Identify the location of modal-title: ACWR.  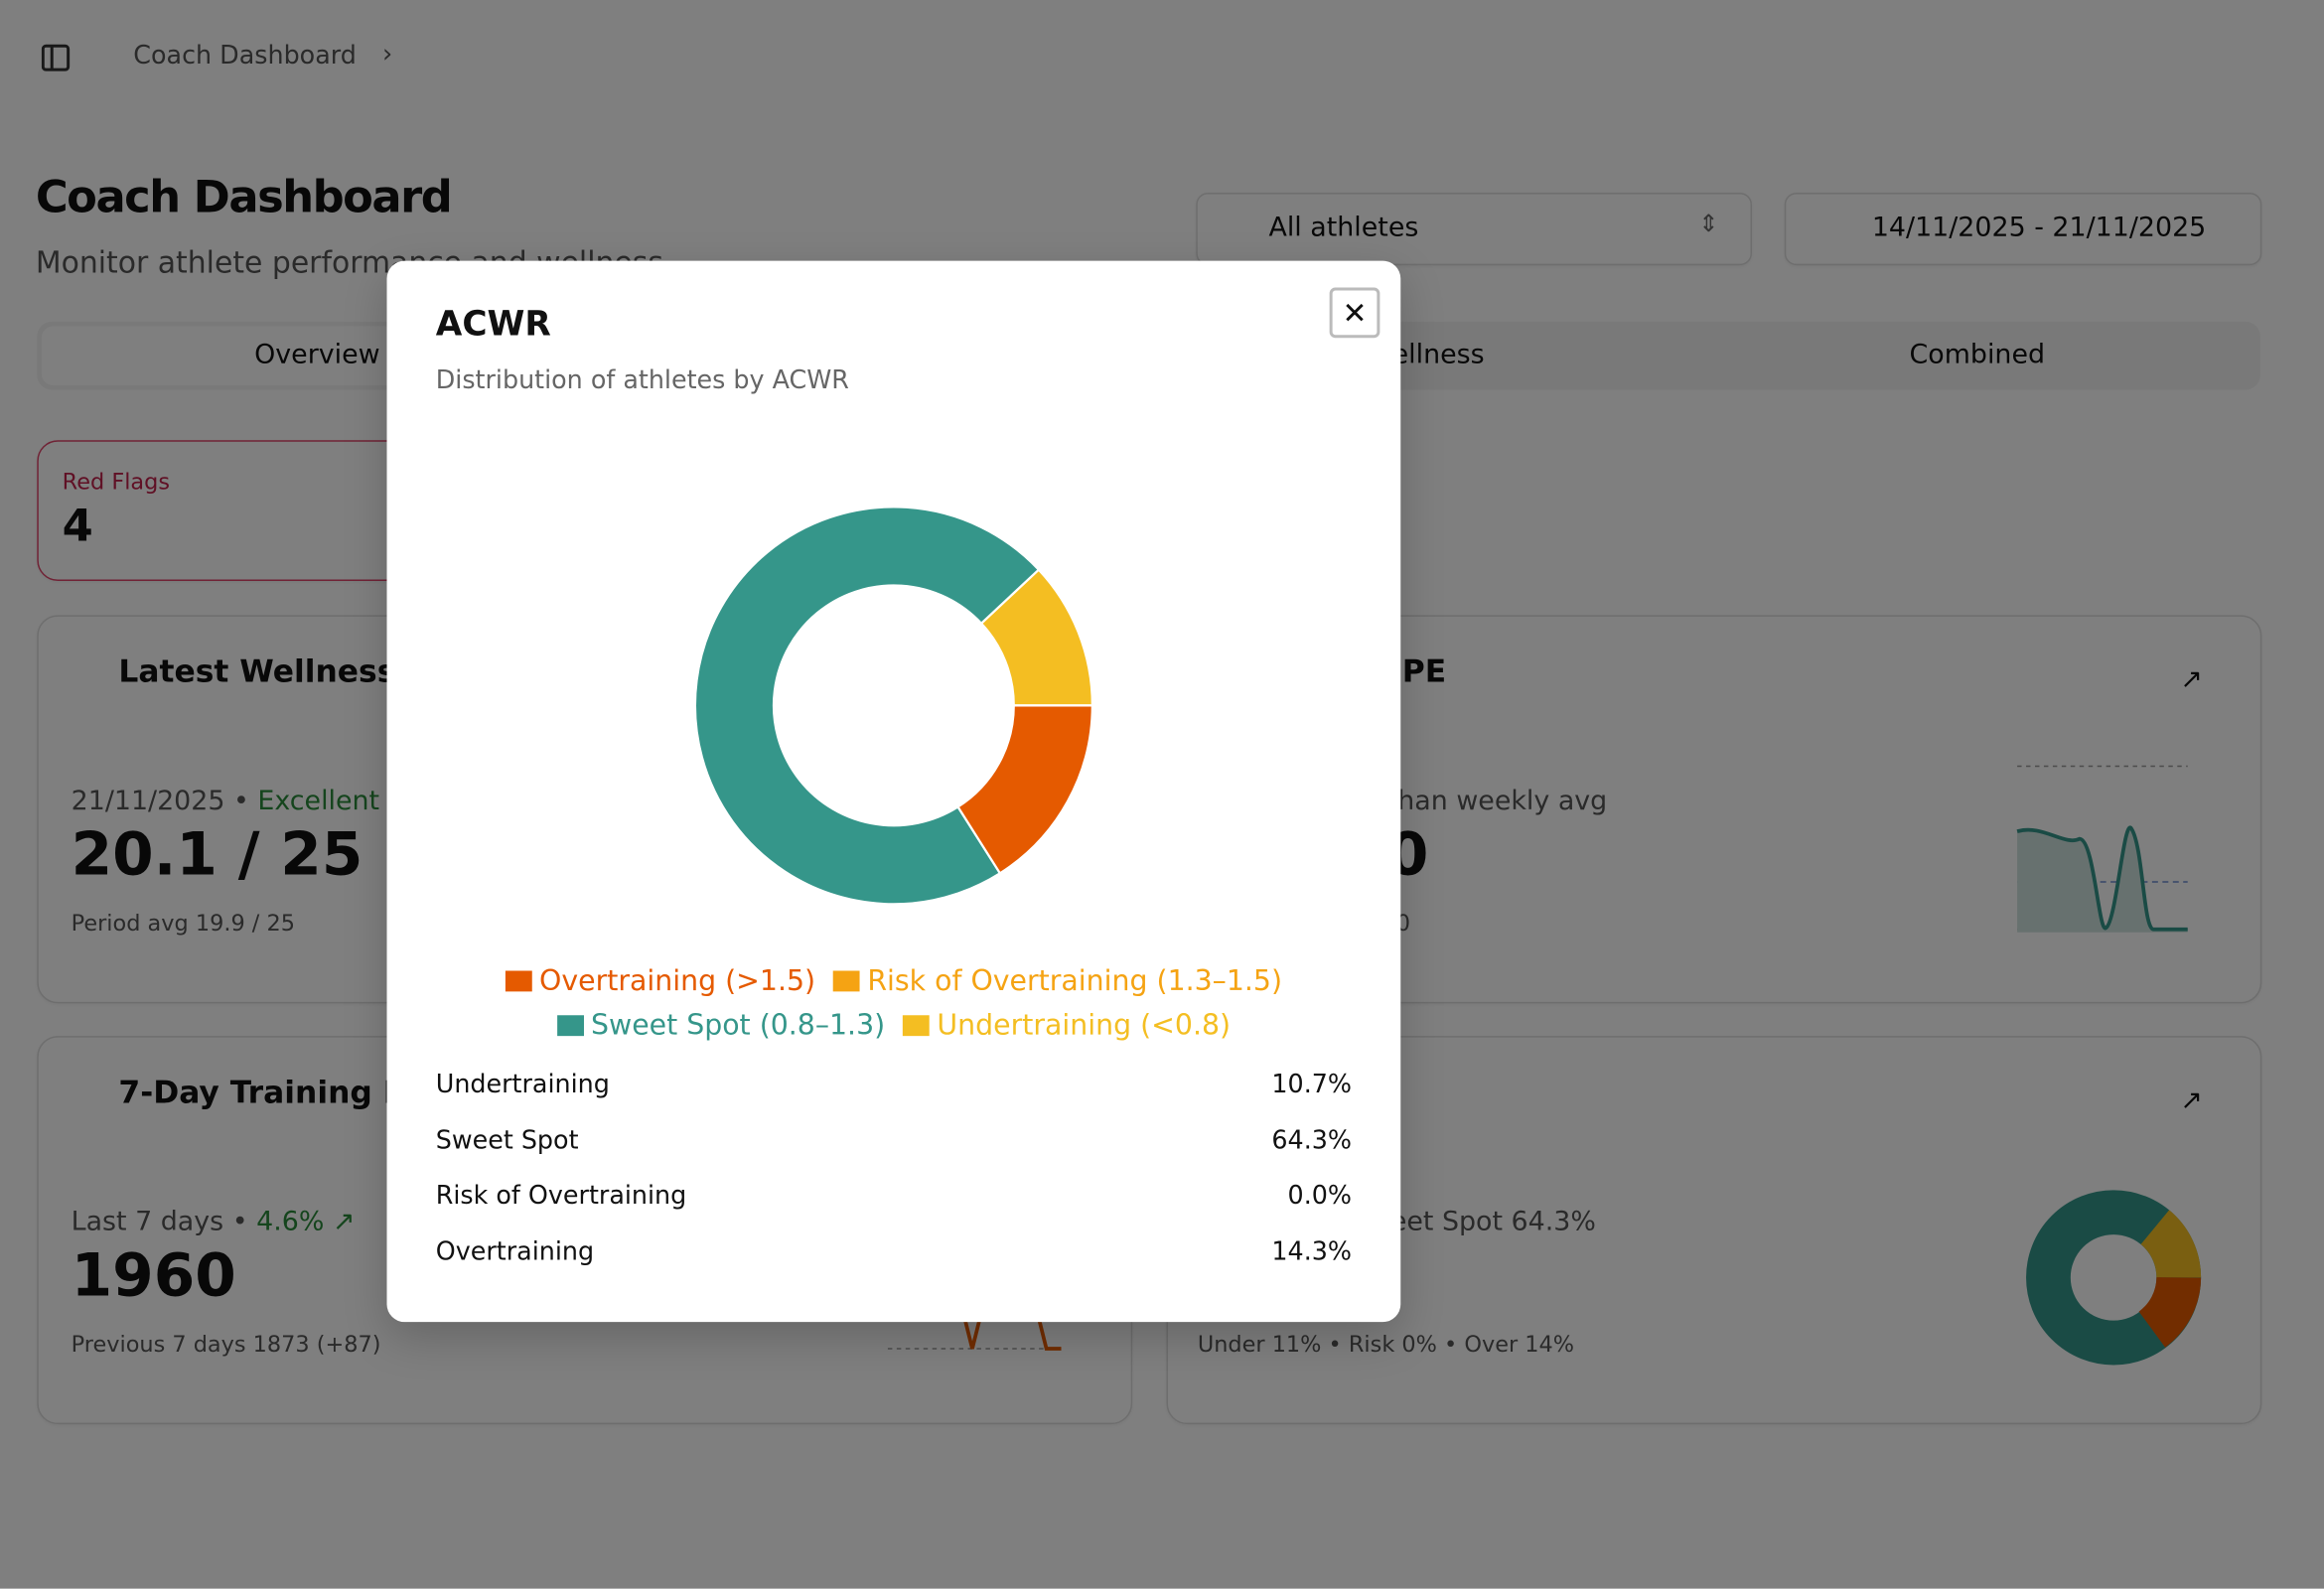
(493, 325).